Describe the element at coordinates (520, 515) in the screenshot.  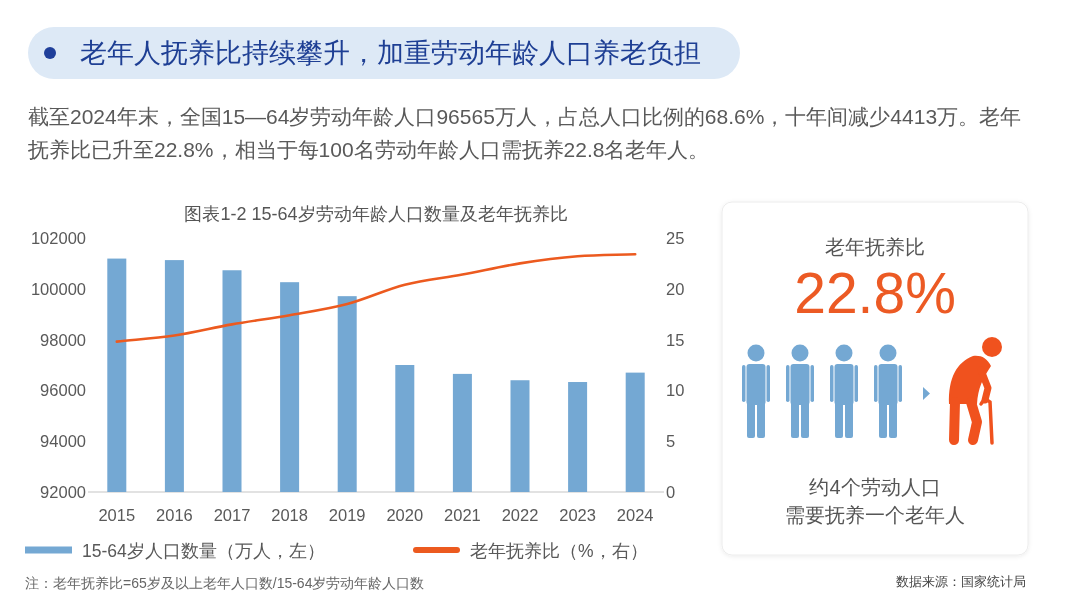
I see `x-tick-label: 2022` at that location.